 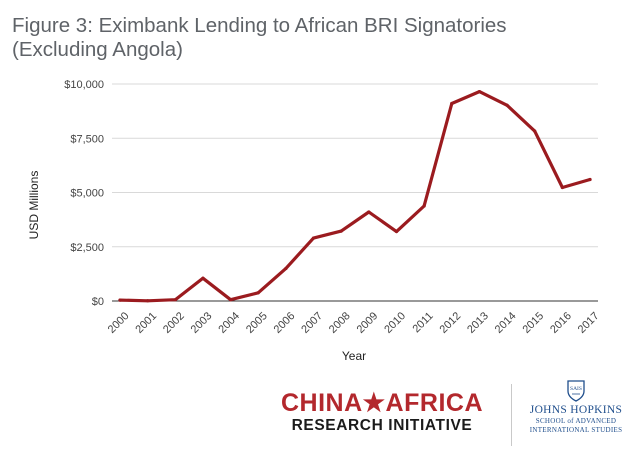 I want to click on x-tick-label: 2014, so click(x=506, y=323).